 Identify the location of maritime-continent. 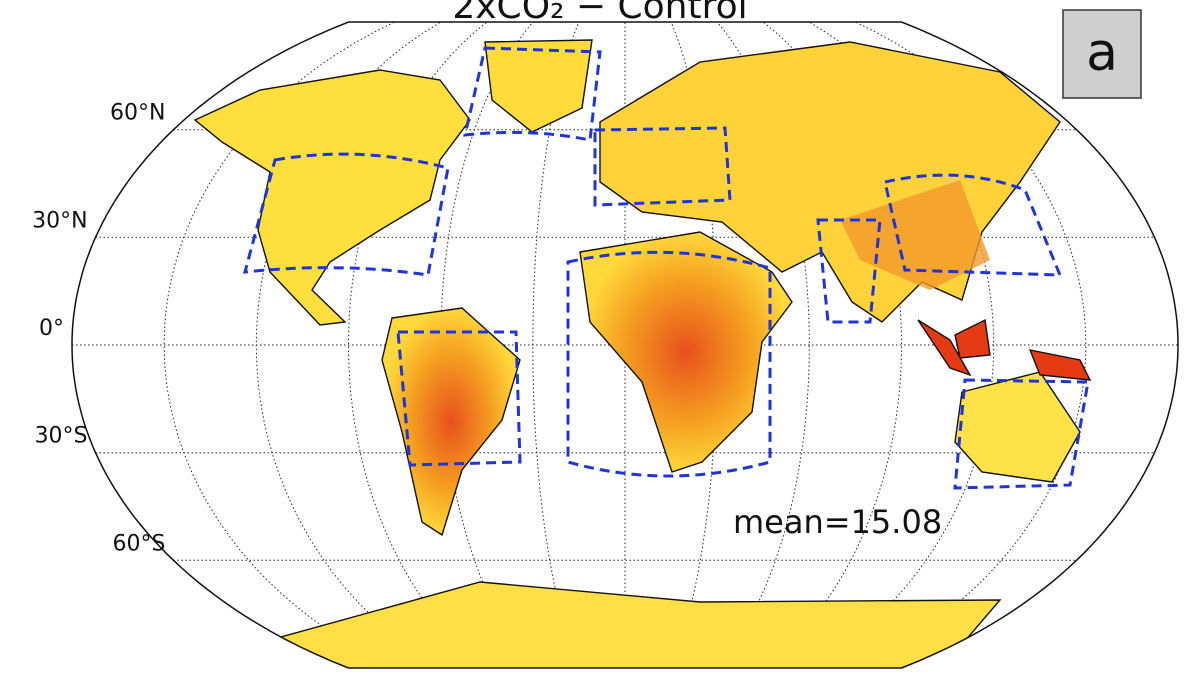
(1004, 349).